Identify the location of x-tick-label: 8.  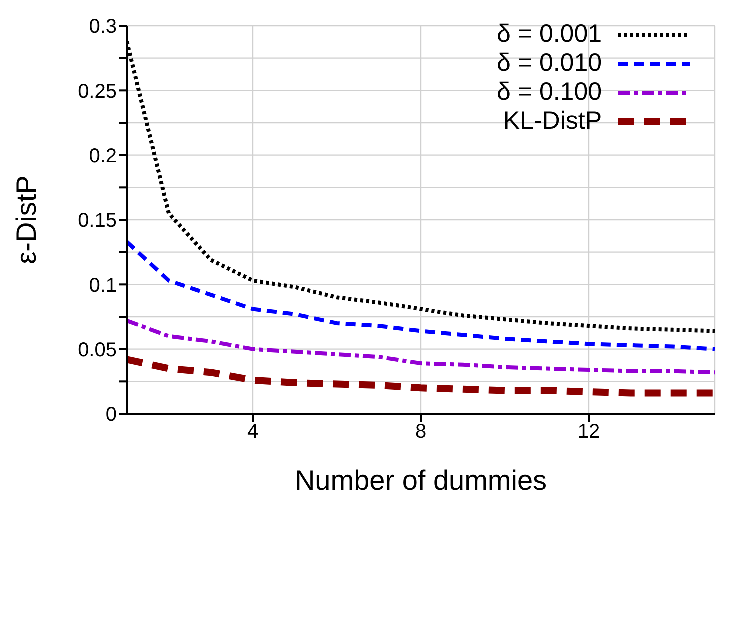
(421, 432).